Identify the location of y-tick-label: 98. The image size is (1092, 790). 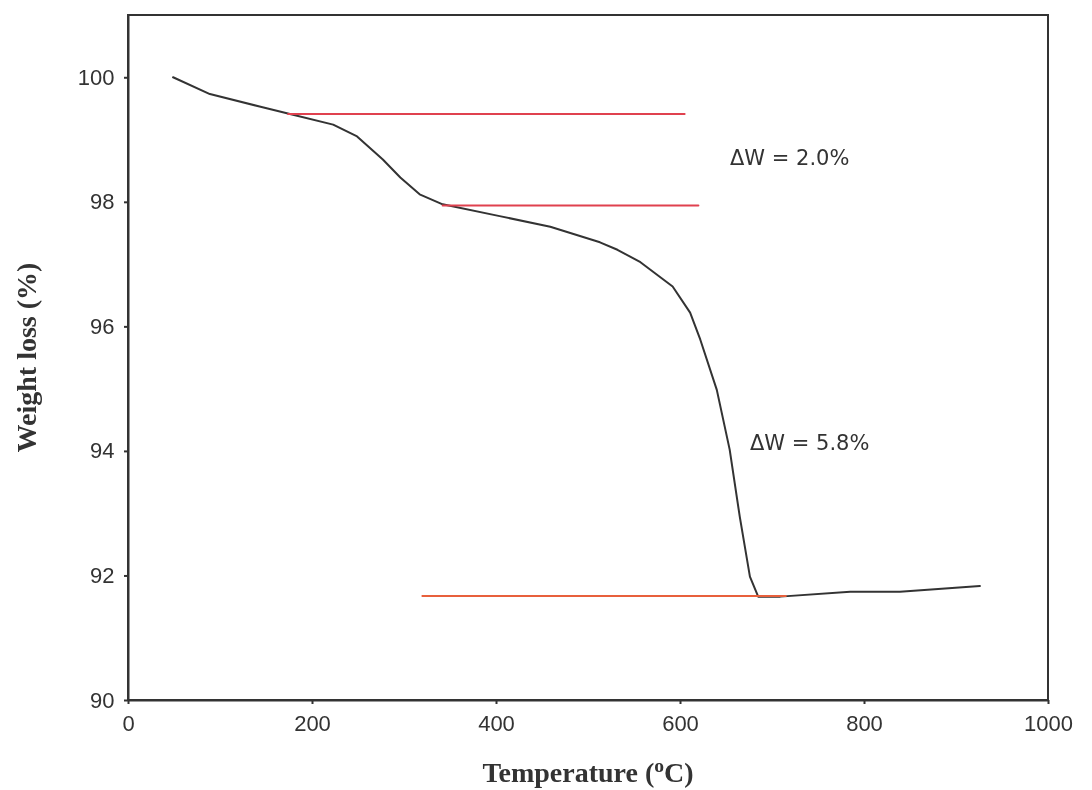
(102, 202).